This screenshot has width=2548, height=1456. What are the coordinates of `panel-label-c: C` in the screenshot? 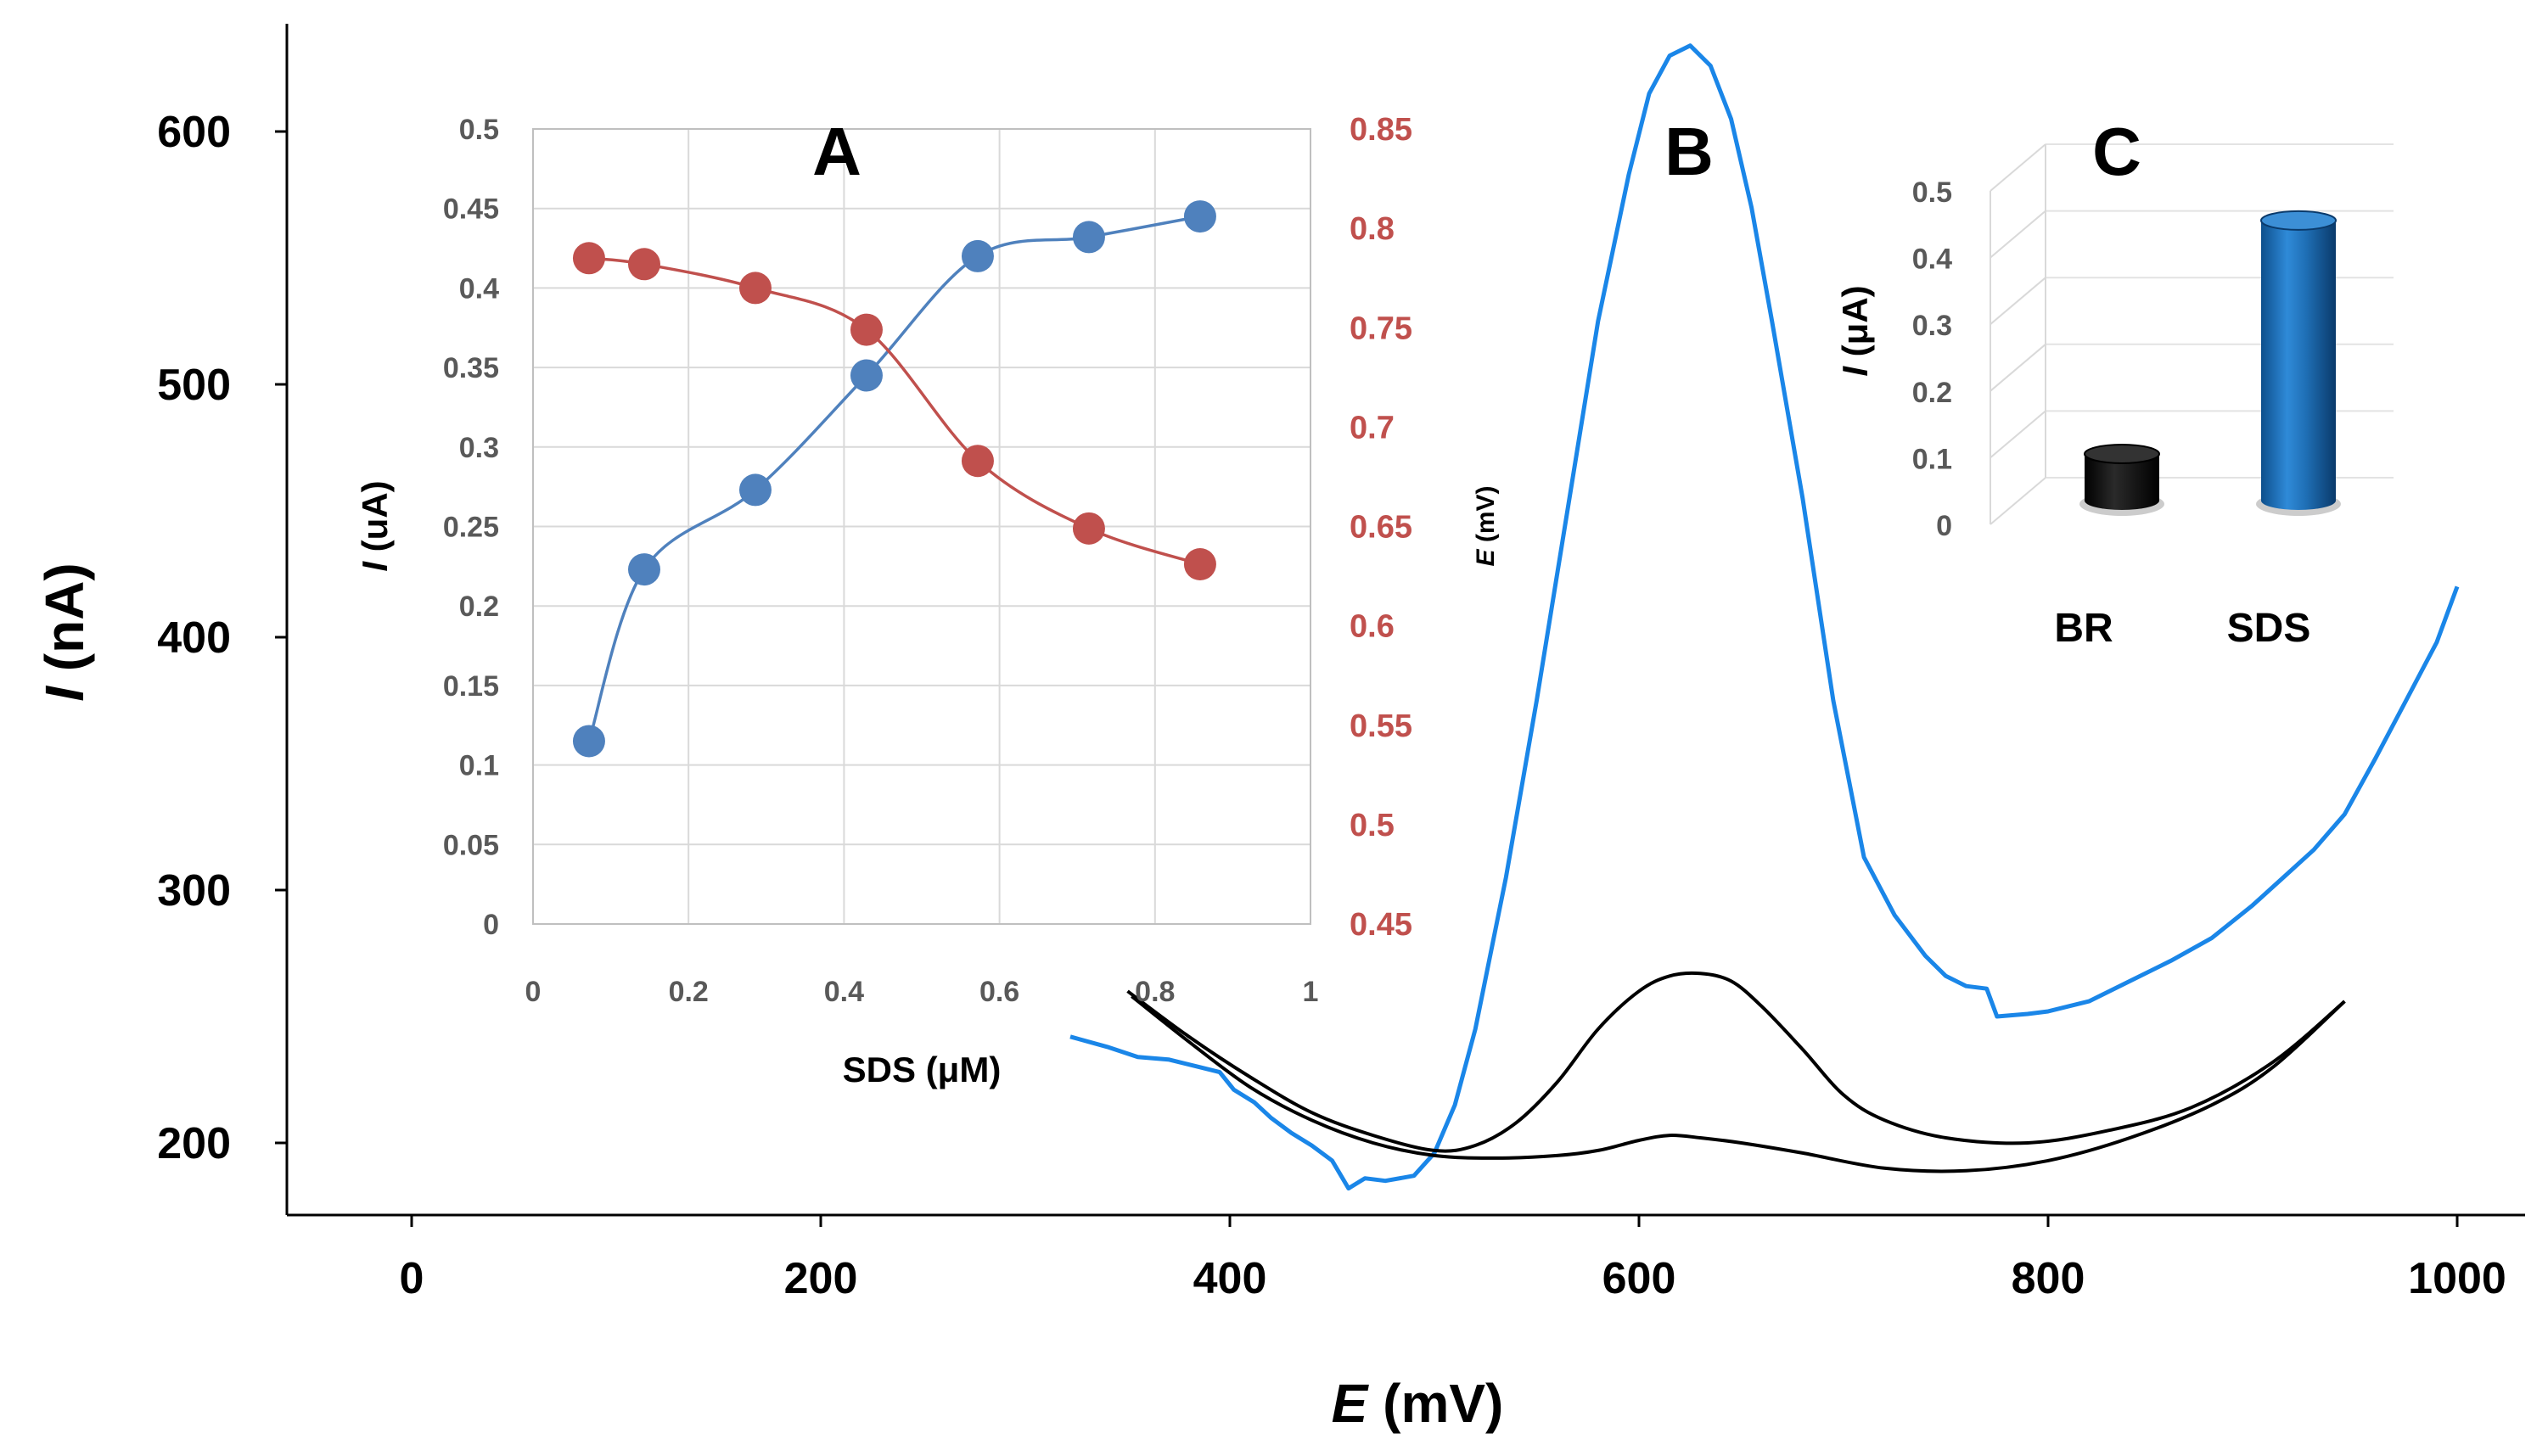 It's located at (2116, 152).